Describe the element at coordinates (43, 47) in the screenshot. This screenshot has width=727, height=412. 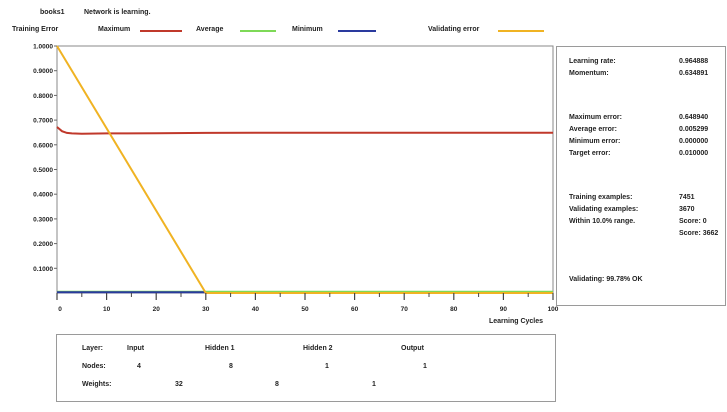
I see `y-tick-label: 1.0000` at that location.